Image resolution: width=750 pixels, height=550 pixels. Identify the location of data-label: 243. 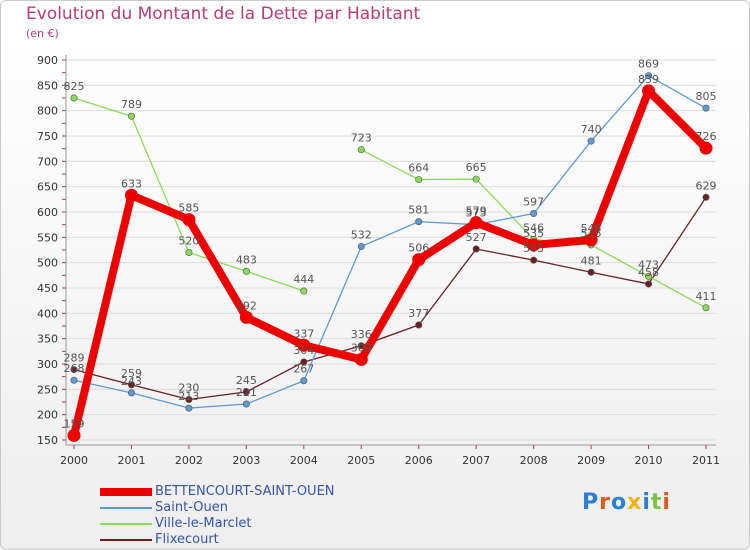
(131, 381).